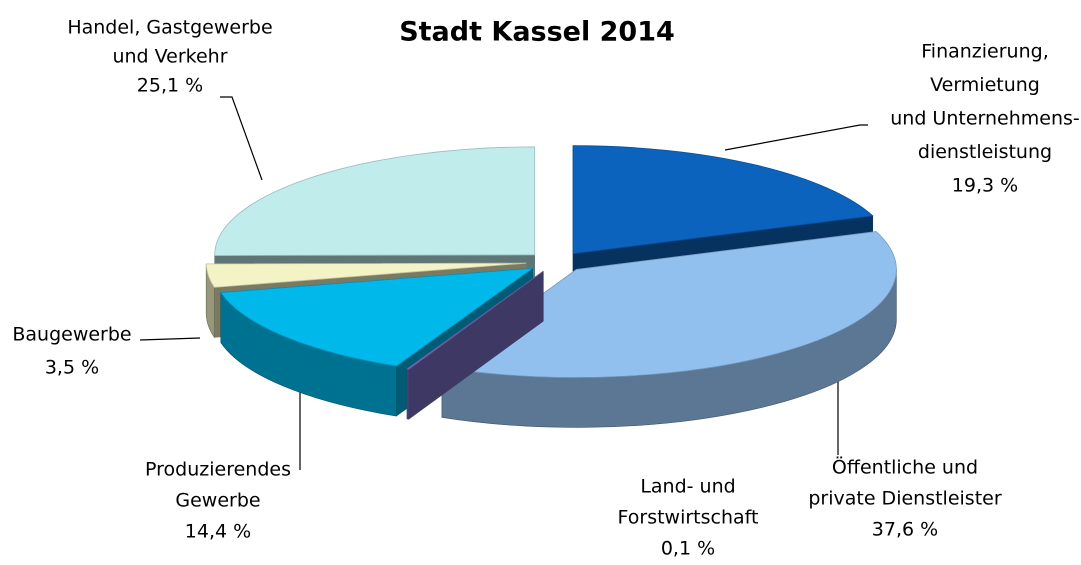 This screenshot has width=1081, height=565. I want to click on category-label: Finanzierung,, so click(985, 52).